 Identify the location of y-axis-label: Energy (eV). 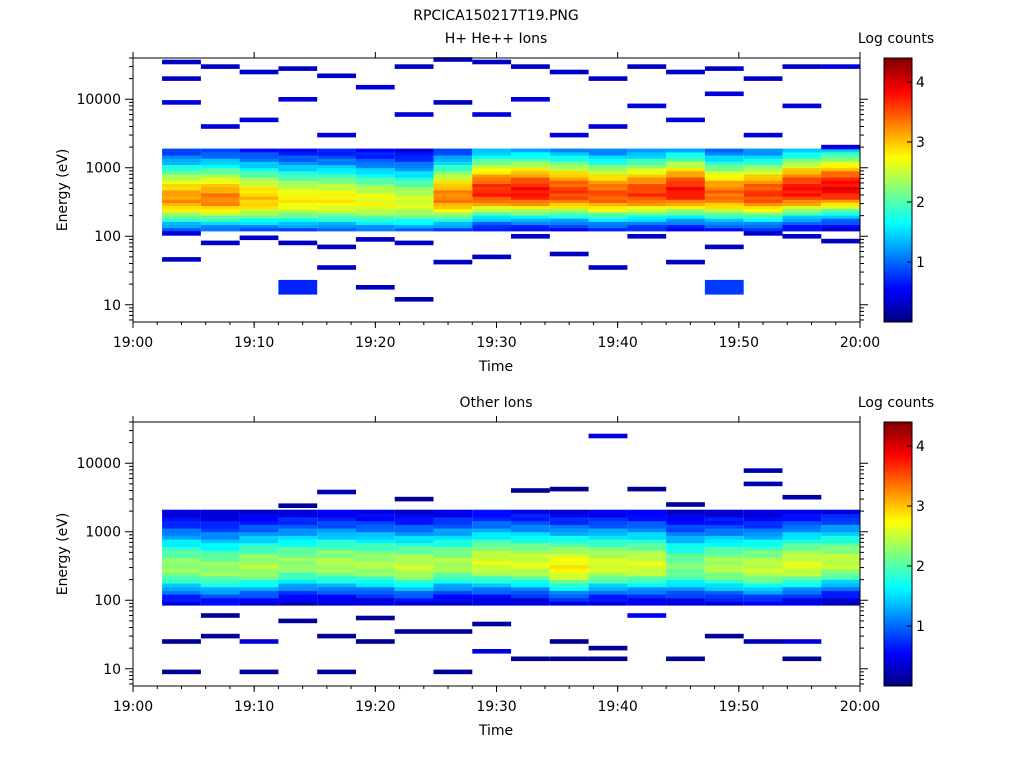
(63, 554).